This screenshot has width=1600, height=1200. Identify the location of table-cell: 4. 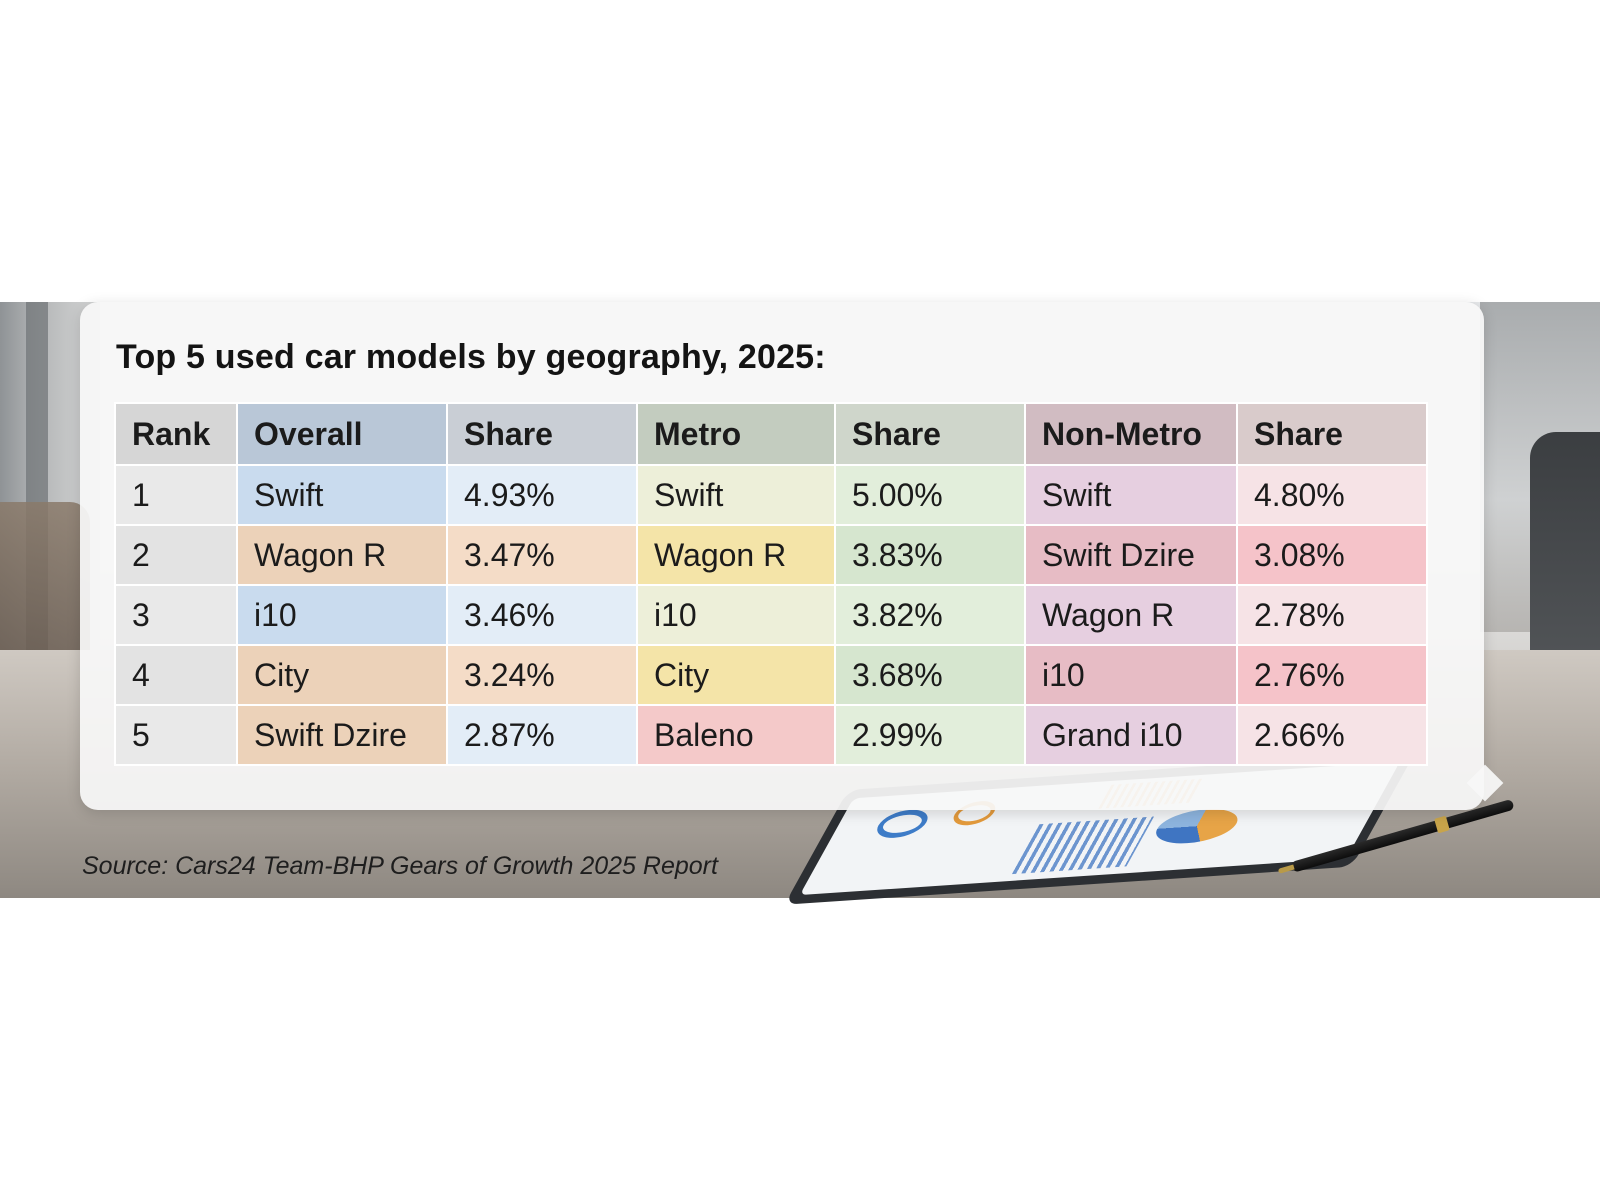
(176, 675).